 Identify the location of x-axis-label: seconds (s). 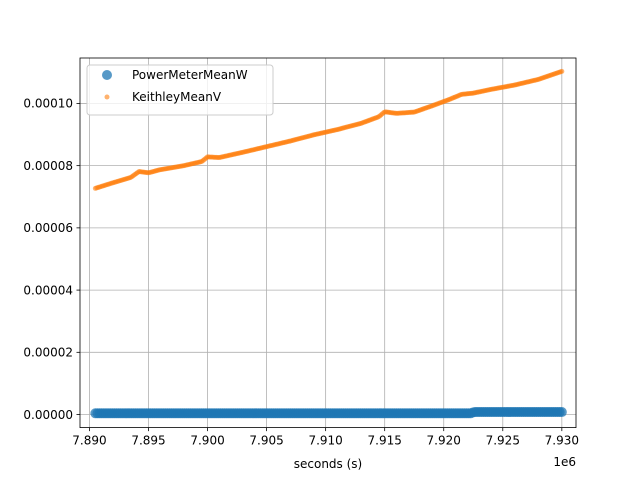
(328, 464).